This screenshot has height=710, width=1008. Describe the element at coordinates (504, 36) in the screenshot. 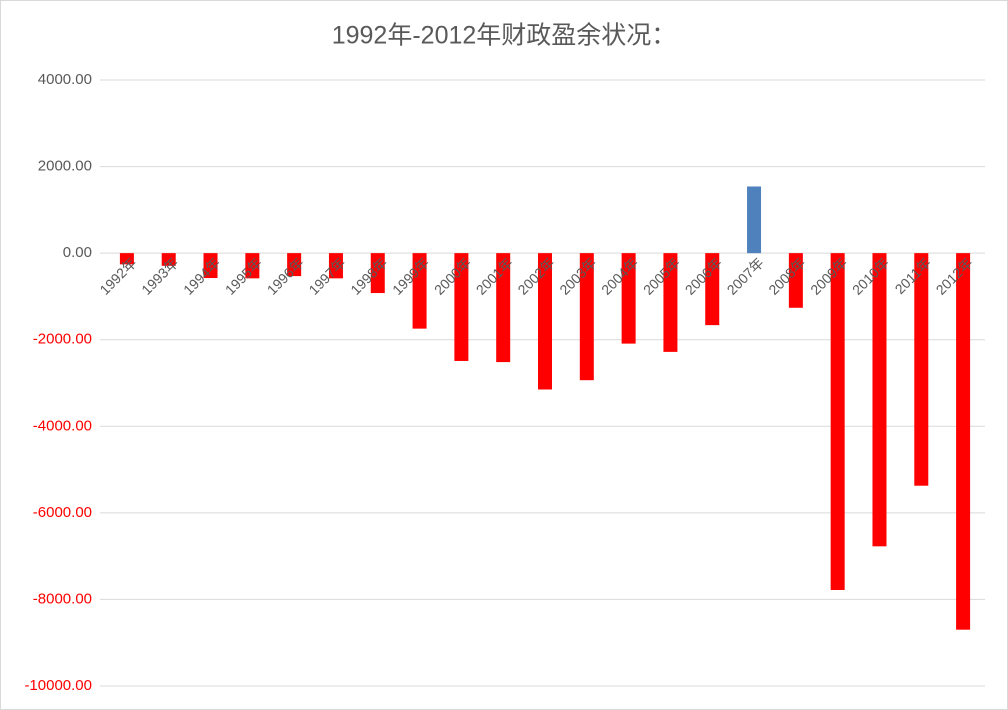

I see `chart-title: 1992年-2012年财政盈余状况：` at that location.